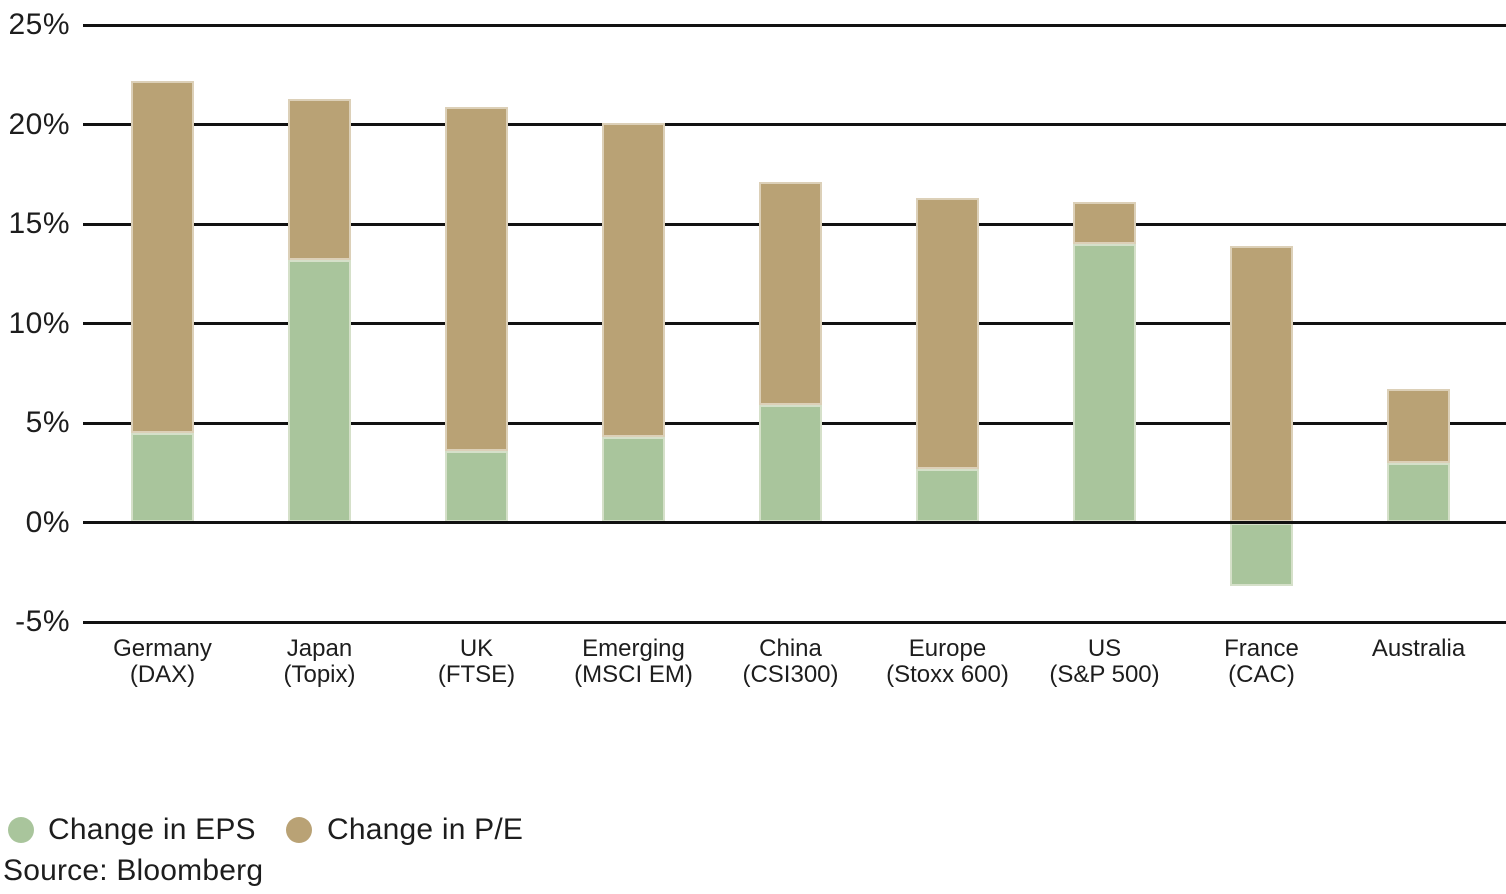  I want to click on y-tick-label: 25%, so click(39, 24).